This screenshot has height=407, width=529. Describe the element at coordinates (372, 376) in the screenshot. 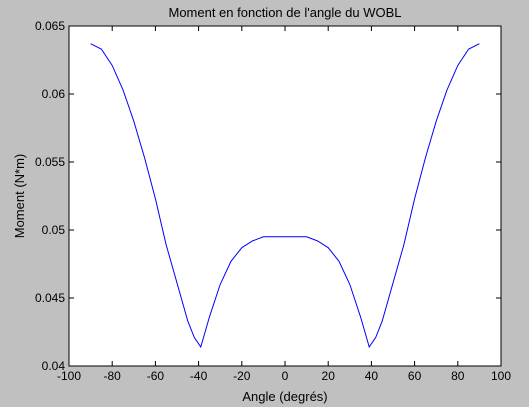

I see `x-tick-label: 40` at that location.